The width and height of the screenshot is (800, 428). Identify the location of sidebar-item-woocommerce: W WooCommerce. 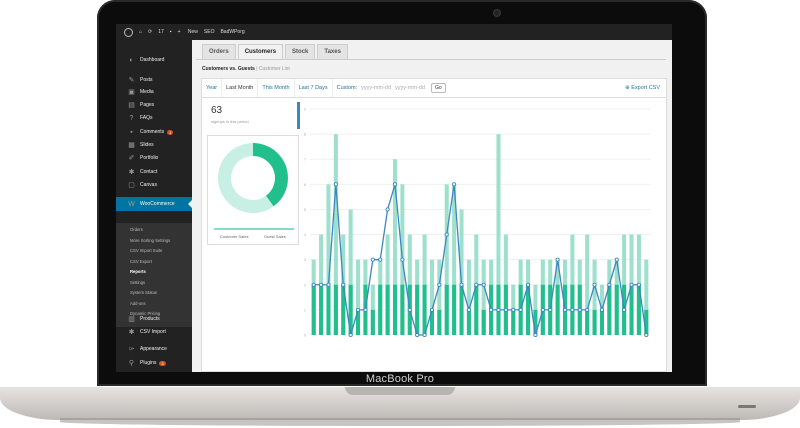
(154, 204).